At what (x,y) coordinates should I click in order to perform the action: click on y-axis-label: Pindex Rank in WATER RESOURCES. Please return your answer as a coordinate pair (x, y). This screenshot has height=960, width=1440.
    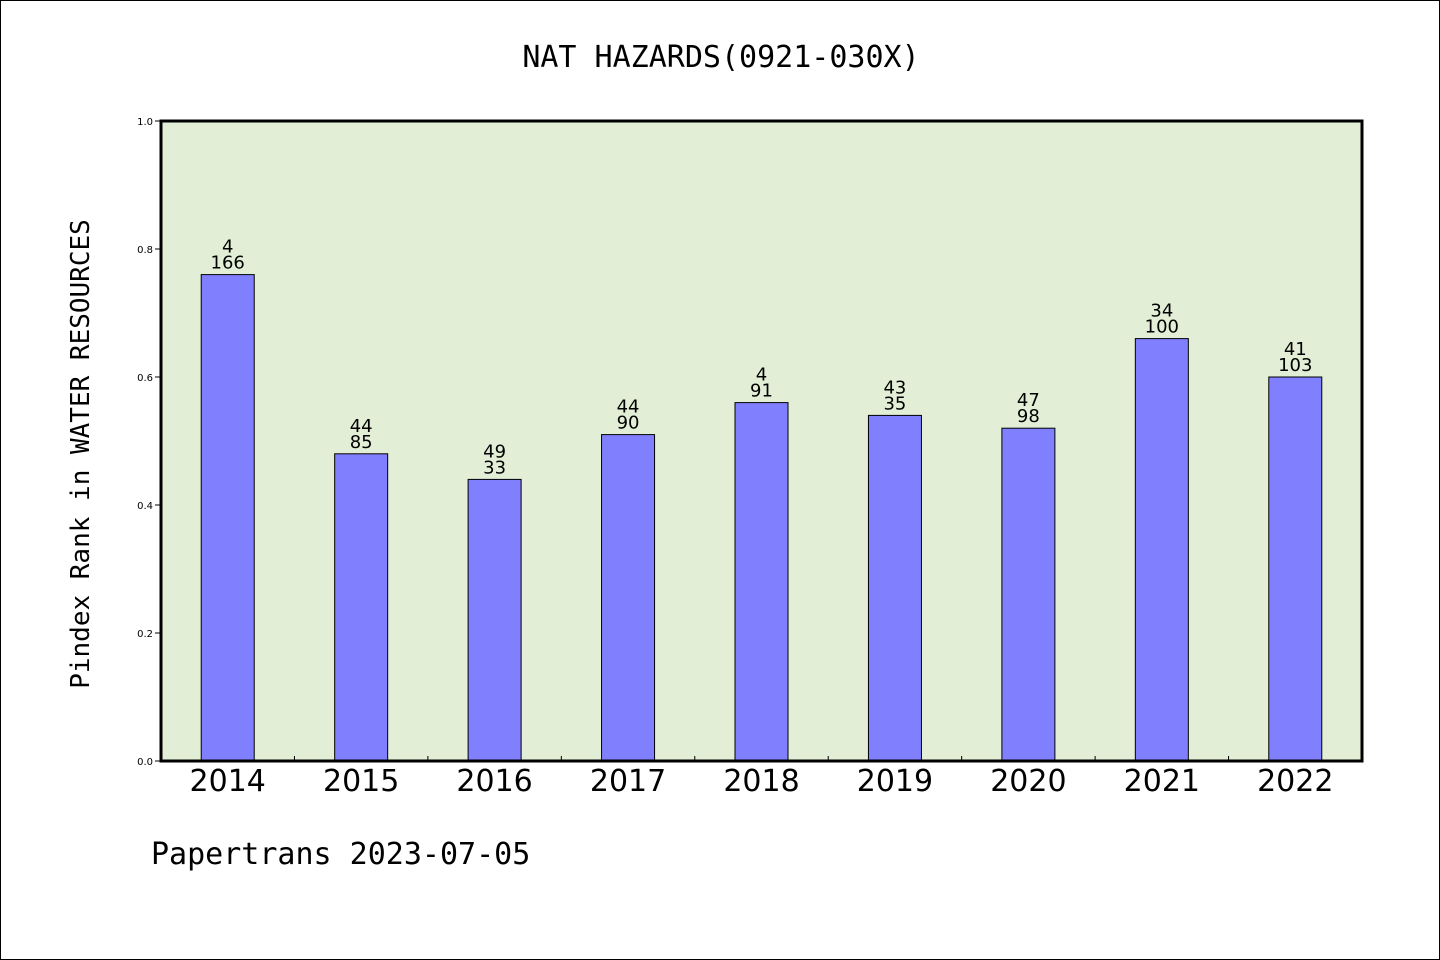
    Looking at the image, I should click on (81, 454).